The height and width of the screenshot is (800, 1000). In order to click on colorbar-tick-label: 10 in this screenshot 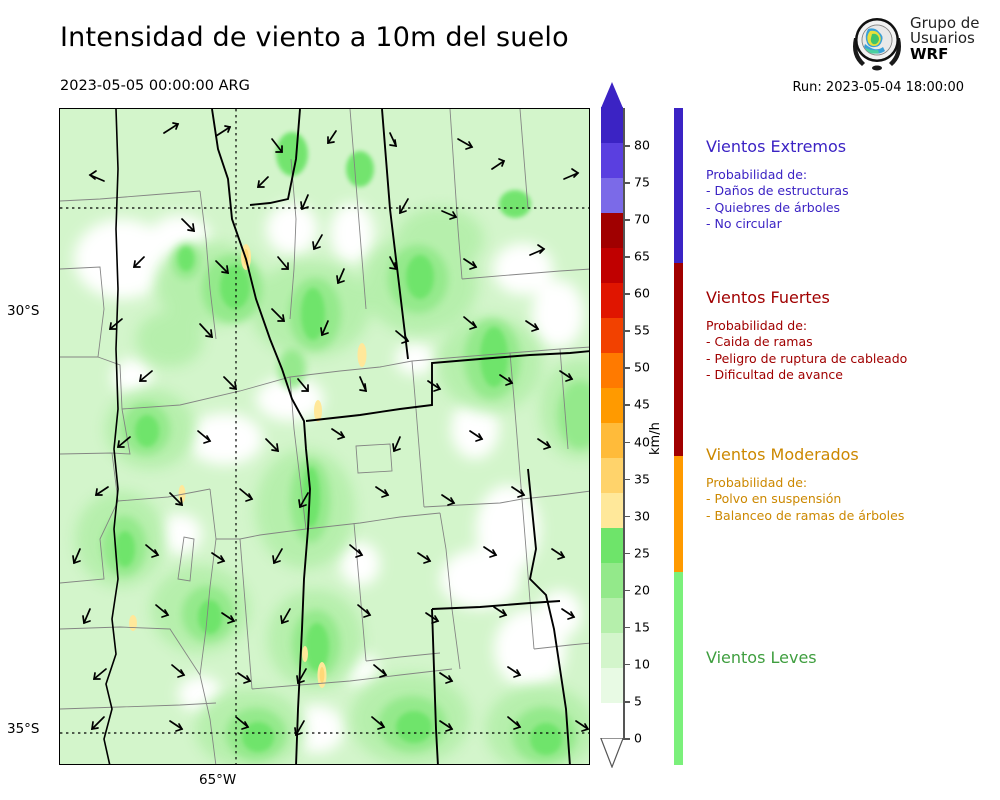, I will do `click(642, 664)`.